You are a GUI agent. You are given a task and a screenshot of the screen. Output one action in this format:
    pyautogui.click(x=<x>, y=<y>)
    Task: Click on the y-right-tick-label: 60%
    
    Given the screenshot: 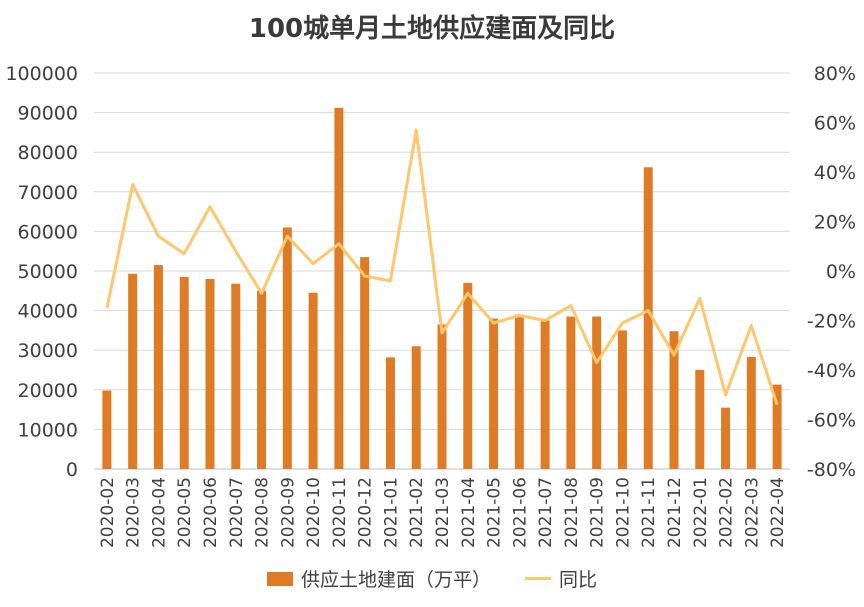 What is the action you would take?
    pyautogui.click(x=835, y=124)
    